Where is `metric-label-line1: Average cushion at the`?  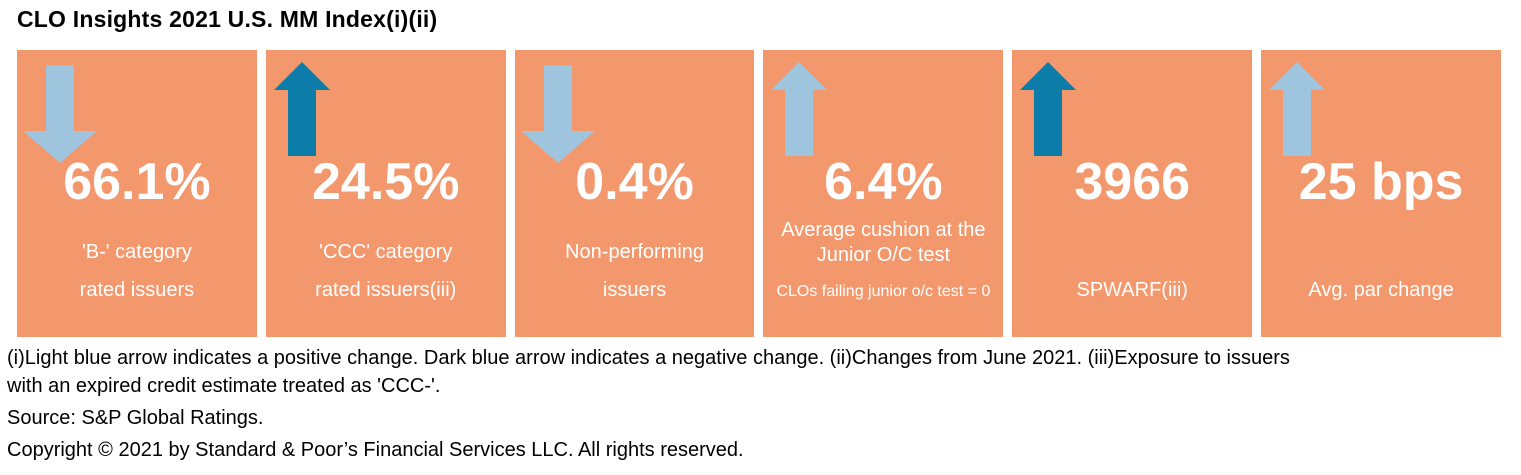
metric-label-line1: Average cushion at the is located at coordinates (883, 230).